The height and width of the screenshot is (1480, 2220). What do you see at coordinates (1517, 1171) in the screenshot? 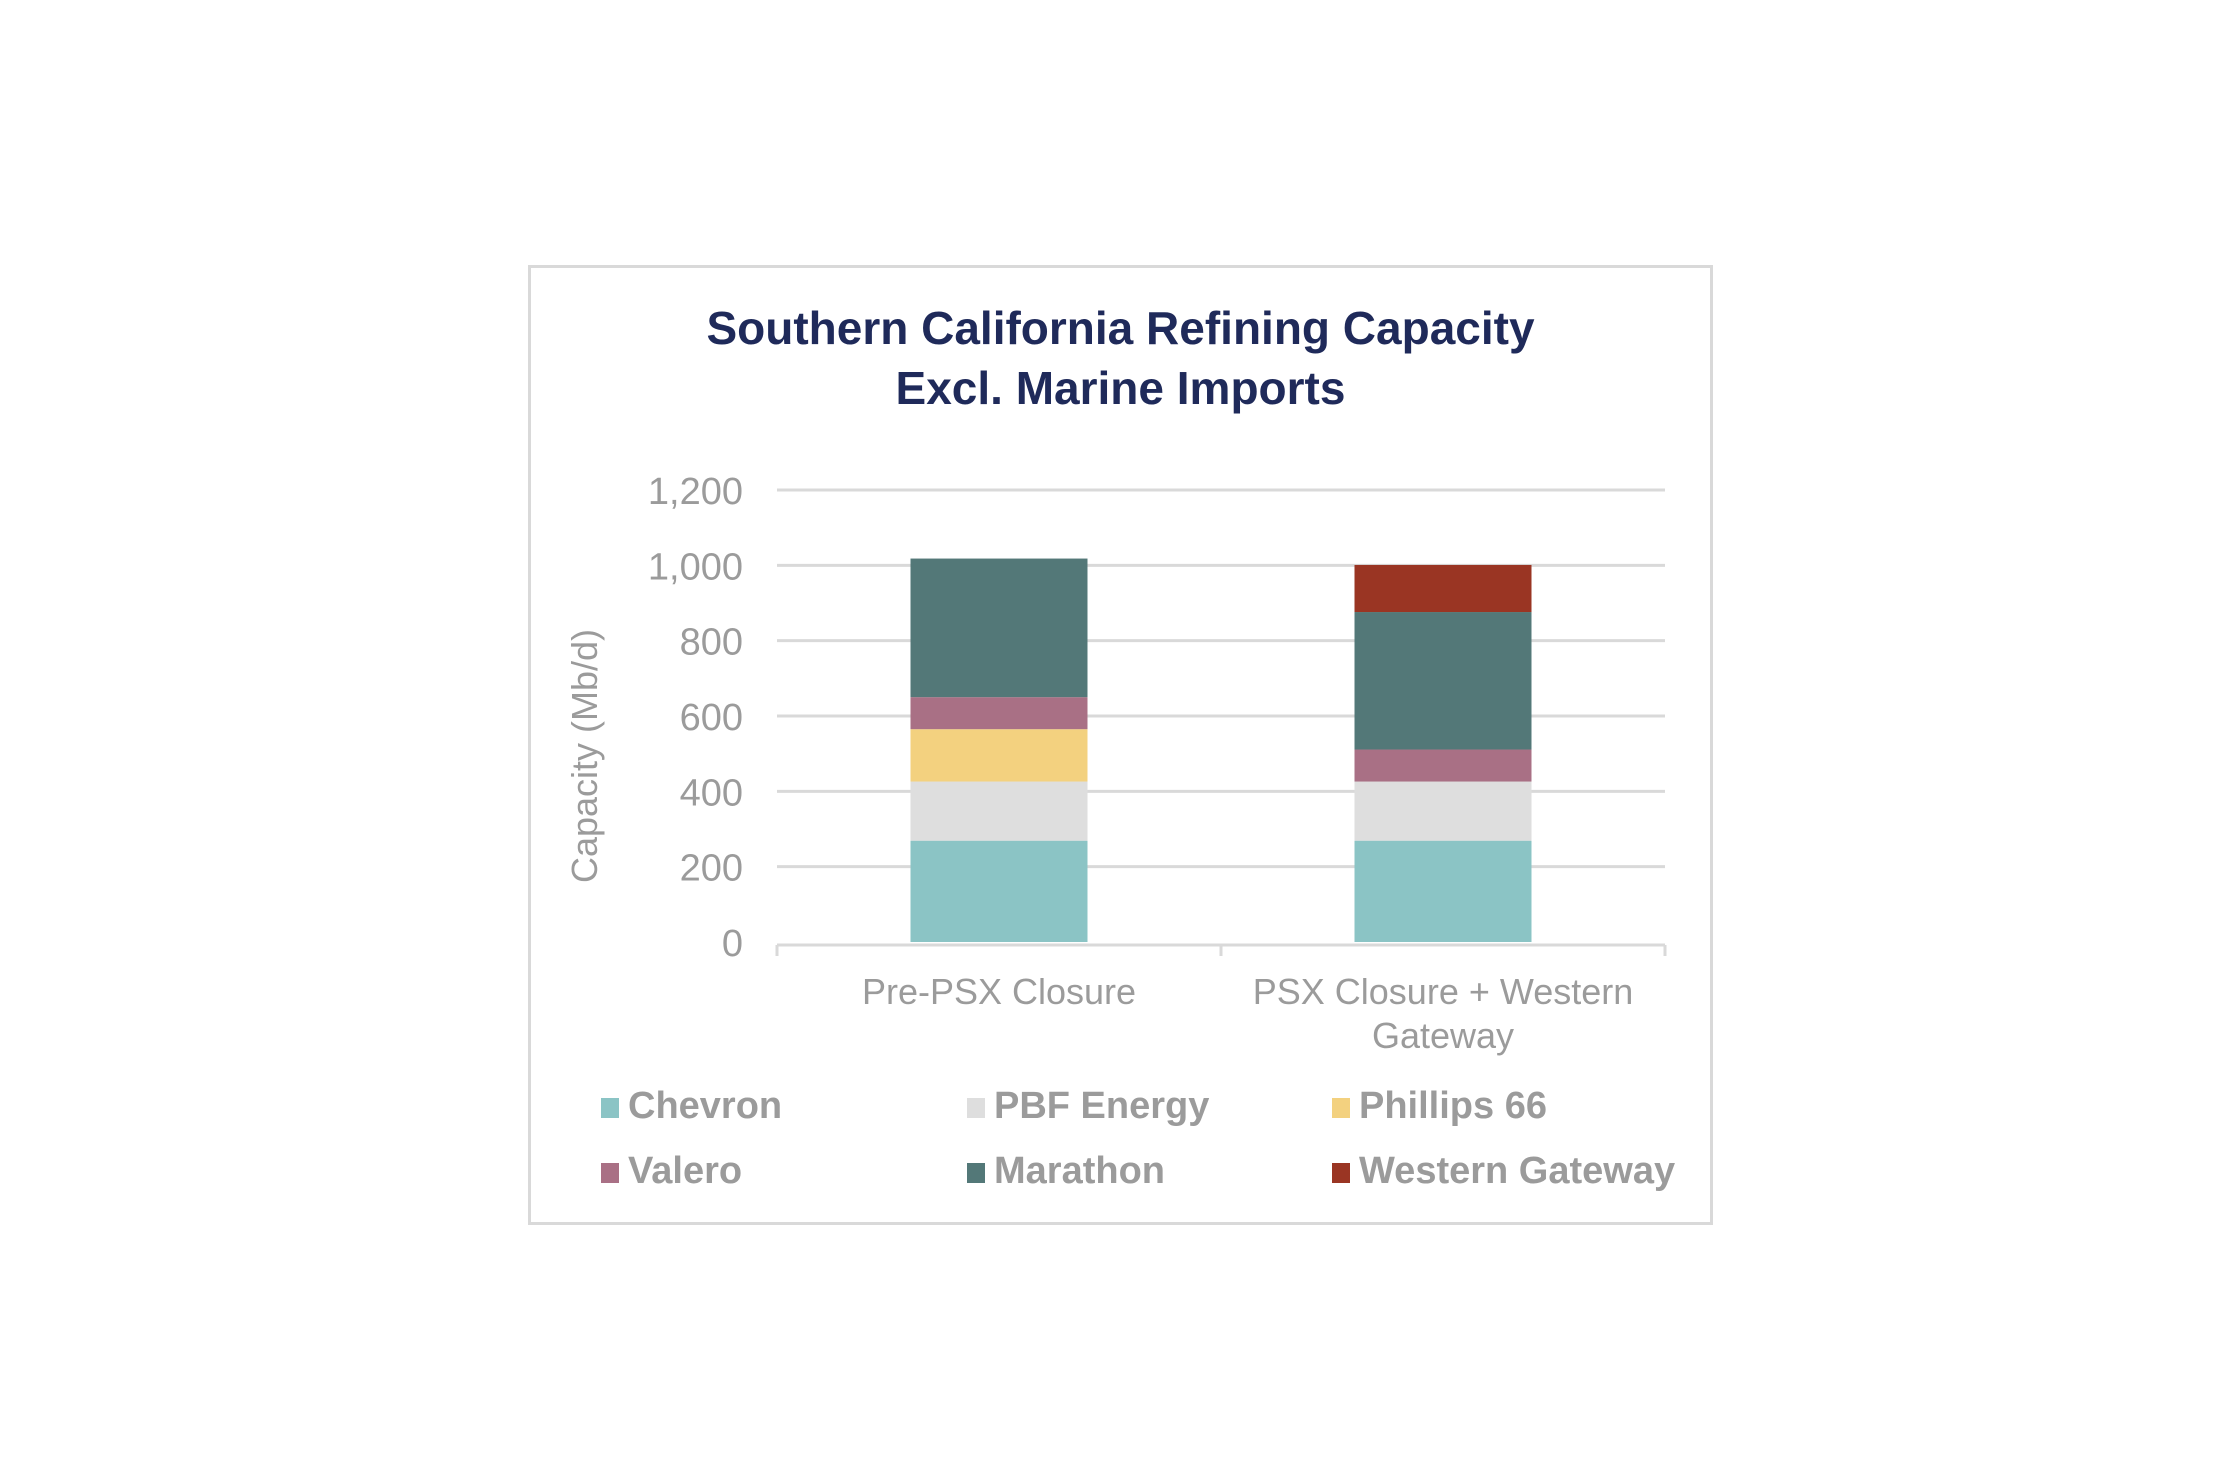
I see `legend-label: Western Gateway` at bounding box center [1517, 1171].